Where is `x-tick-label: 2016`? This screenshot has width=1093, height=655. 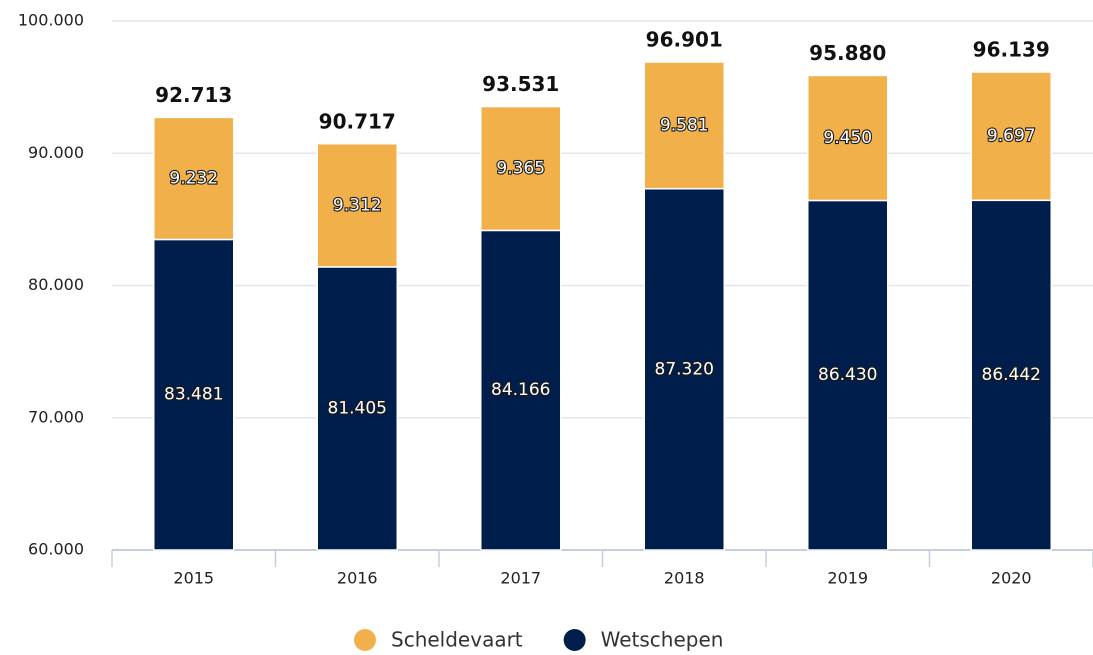 x-tick-label: 2016 is located at coordinates (357, 578).